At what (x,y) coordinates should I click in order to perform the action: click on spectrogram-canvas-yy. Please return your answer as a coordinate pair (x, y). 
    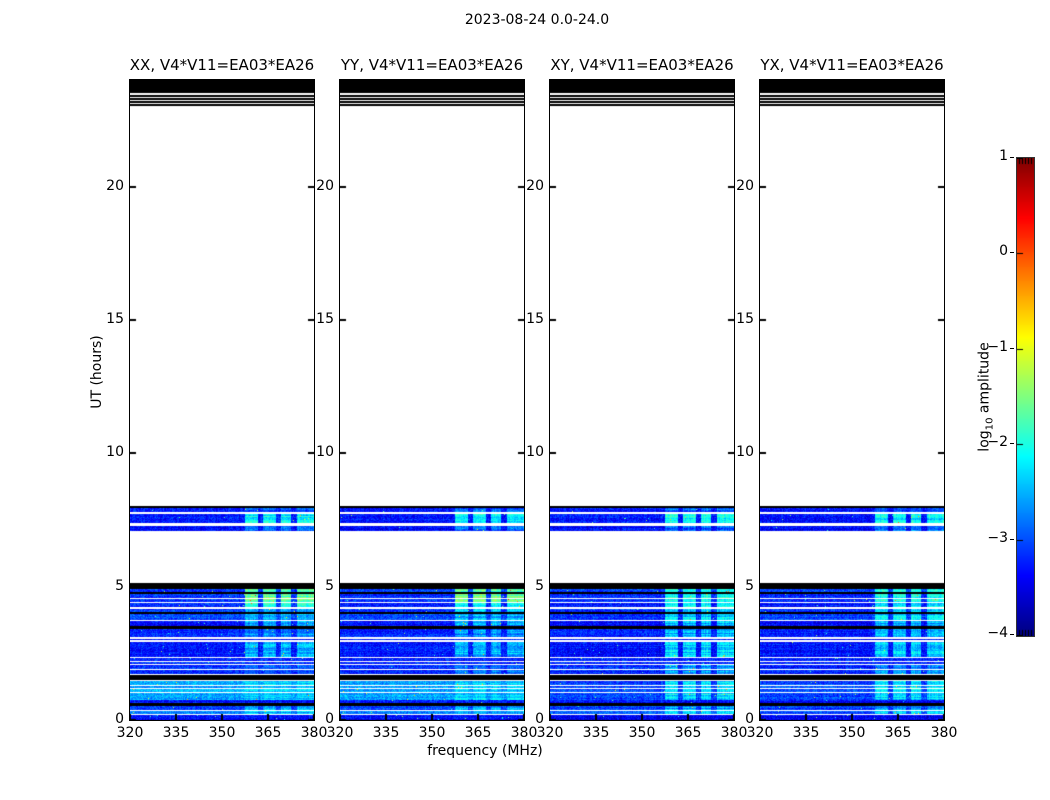
    Looking at the image, I should click on (432, 400).